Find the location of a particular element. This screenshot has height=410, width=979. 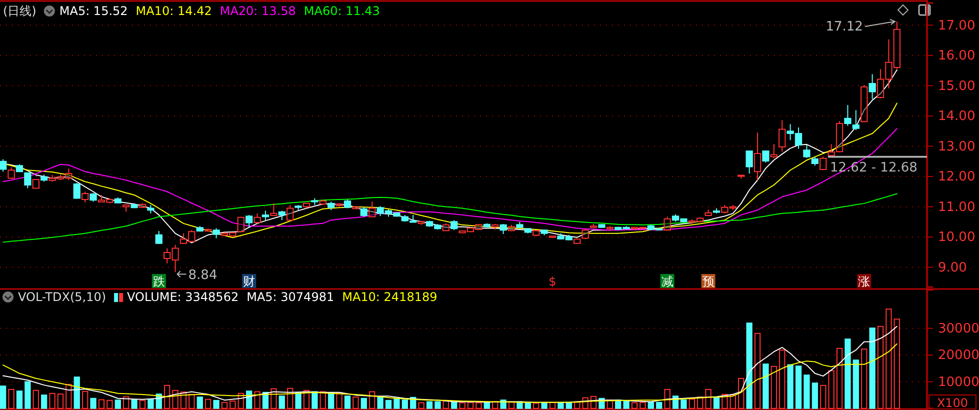

y-tick-label: 11.00 is located at coordinates (957, 207).